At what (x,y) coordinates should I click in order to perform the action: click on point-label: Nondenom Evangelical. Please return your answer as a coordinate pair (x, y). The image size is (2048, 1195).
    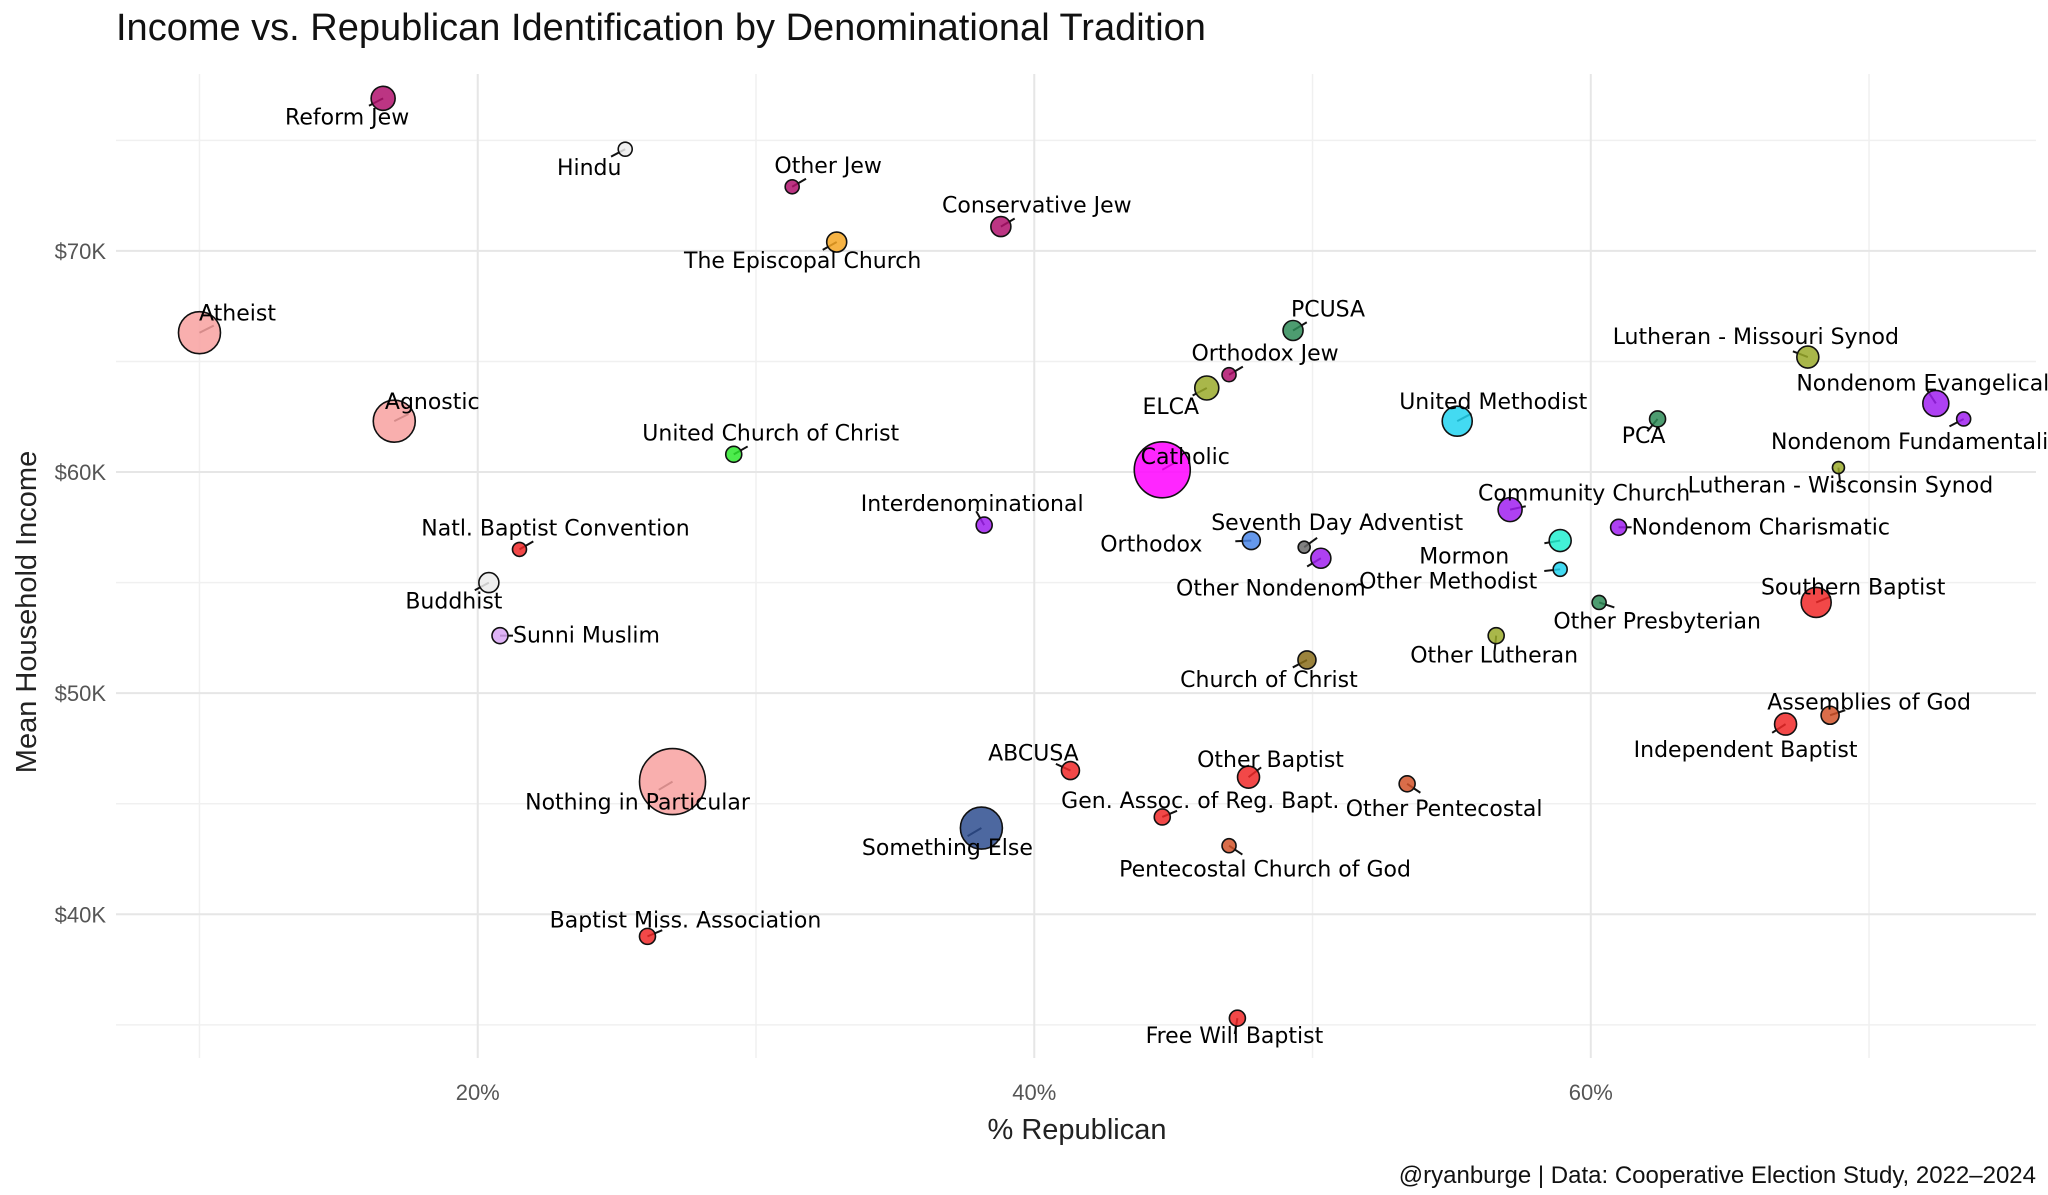
    Looking at the image, I should click on (1922, 383).